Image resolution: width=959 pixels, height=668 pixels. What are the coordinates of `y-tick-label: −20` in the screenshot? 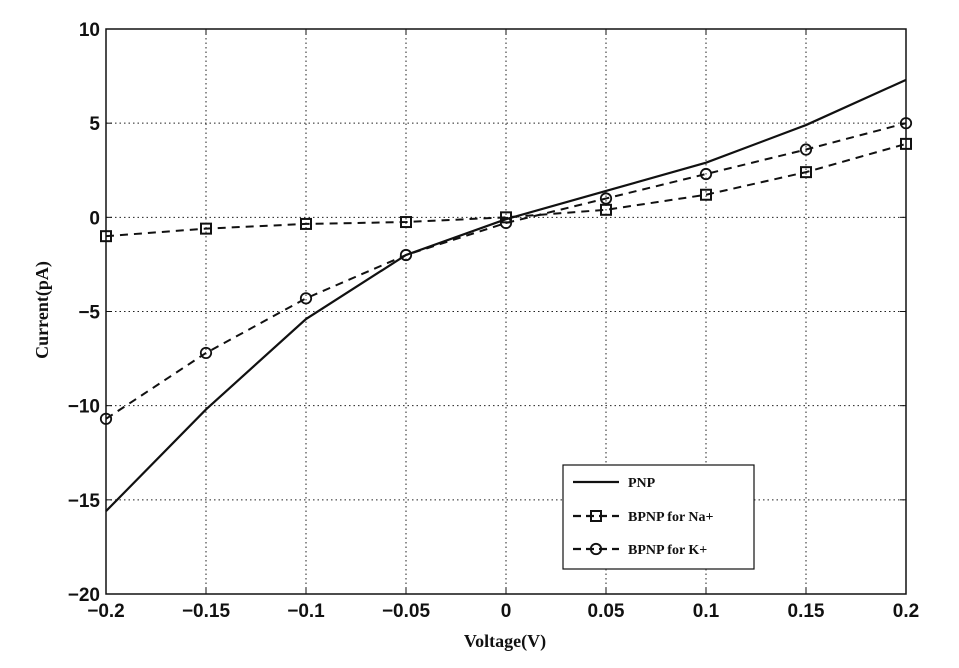 It's located at (84, 595).